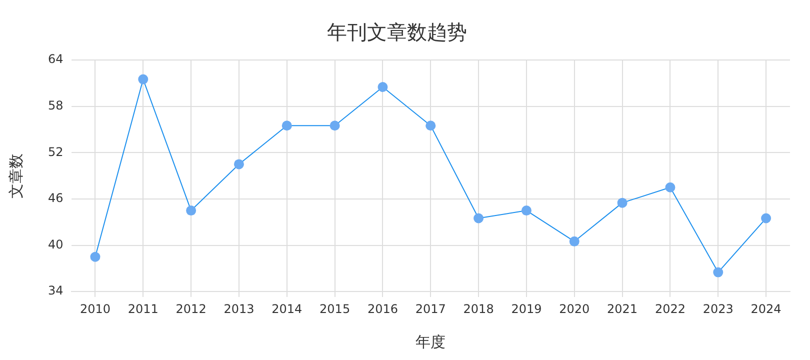 This screenshot has height=360, width=810. What do you see at coordinates (56, 151) in the screenshot?
I see `y-tick-label: 52` at bounding box center [56, 151].